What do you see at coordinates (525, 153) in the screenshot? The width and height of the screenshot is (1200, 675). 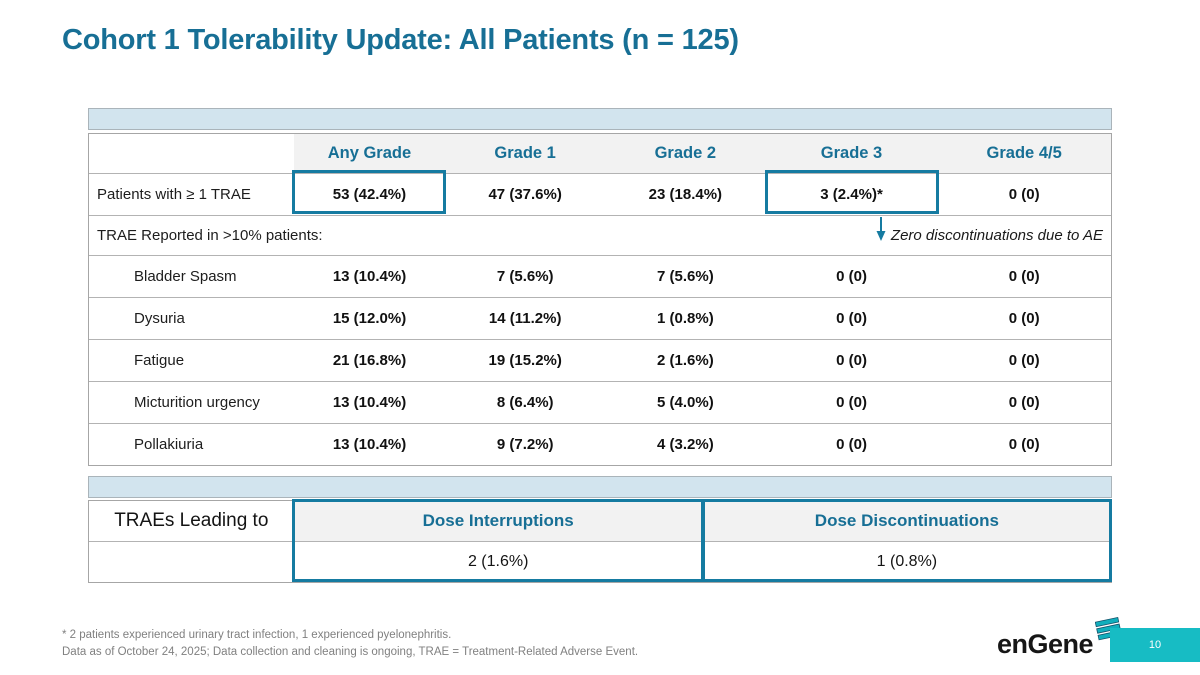 I see `column-header-grade-1: Grade 1` at bounding box center [525, 153].